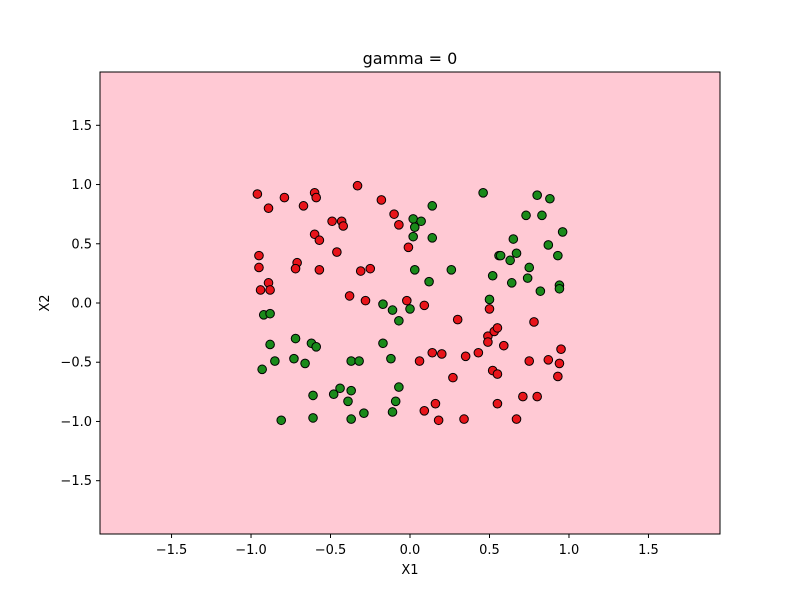 This screenshot has width=800, height=600. I want to click on y-tick-label: −0.5, so click(76, 363).